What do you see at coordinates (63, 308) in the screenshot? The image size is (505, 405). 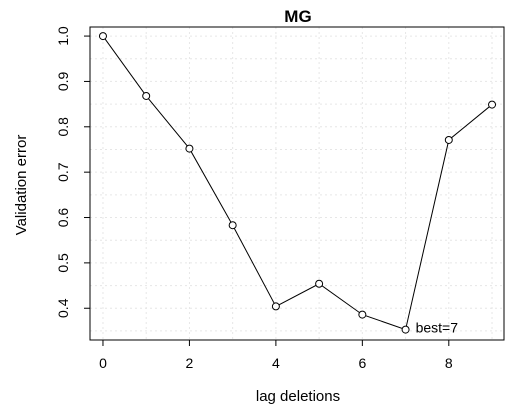 I see `y-tick-label: 0.4` at bounding box center [63, 308].